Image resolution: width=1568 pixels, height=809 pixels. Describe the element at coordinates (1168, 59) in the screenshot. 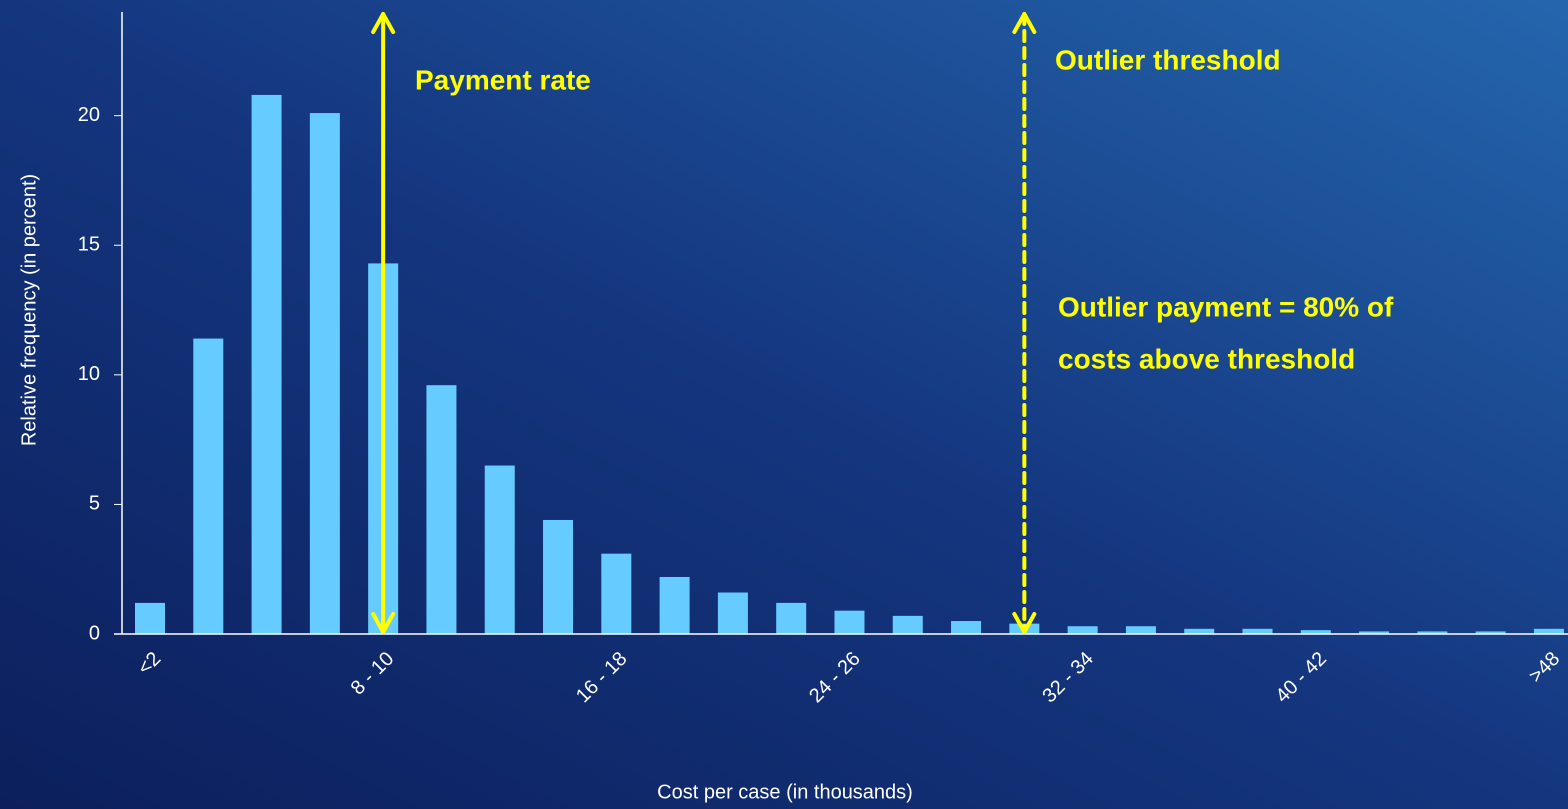

I see `outlier-threshold-label: Outlier threshold` at that location.